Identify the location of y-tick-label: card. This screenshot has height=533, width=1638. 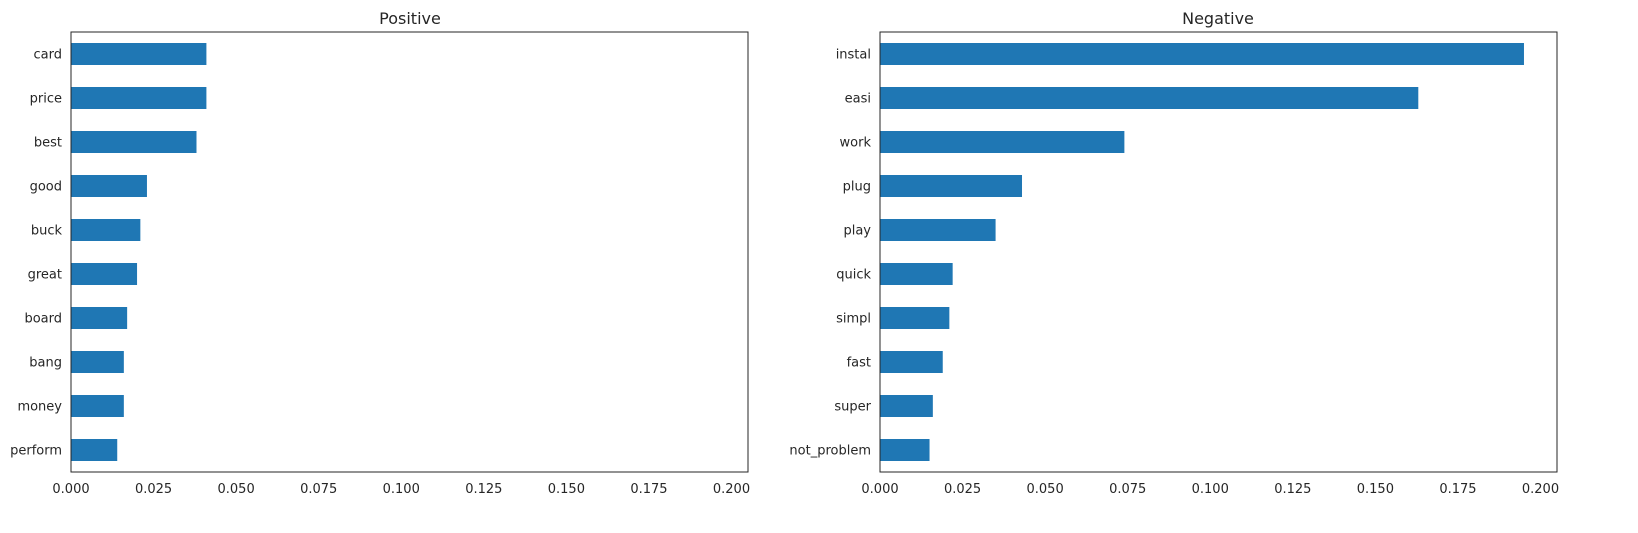
(48, 55).